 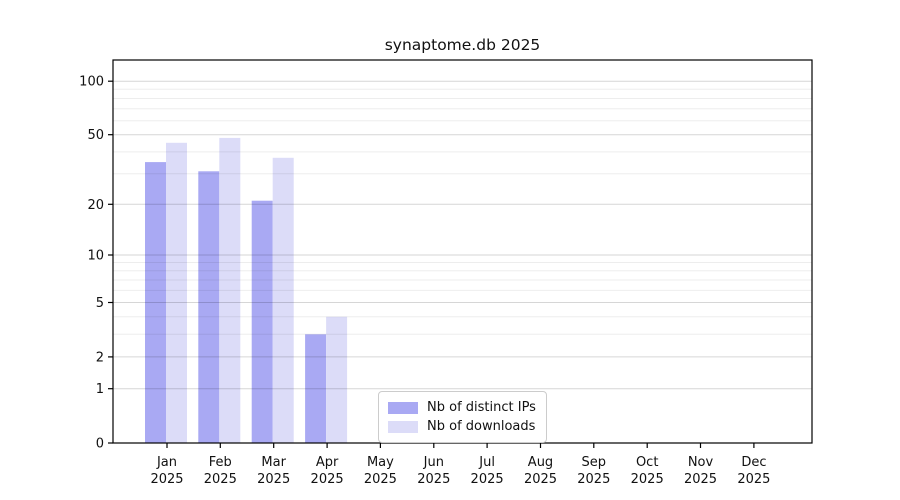 I want to click on bar-mar-distinct-ips, so click(x=262, y=321).